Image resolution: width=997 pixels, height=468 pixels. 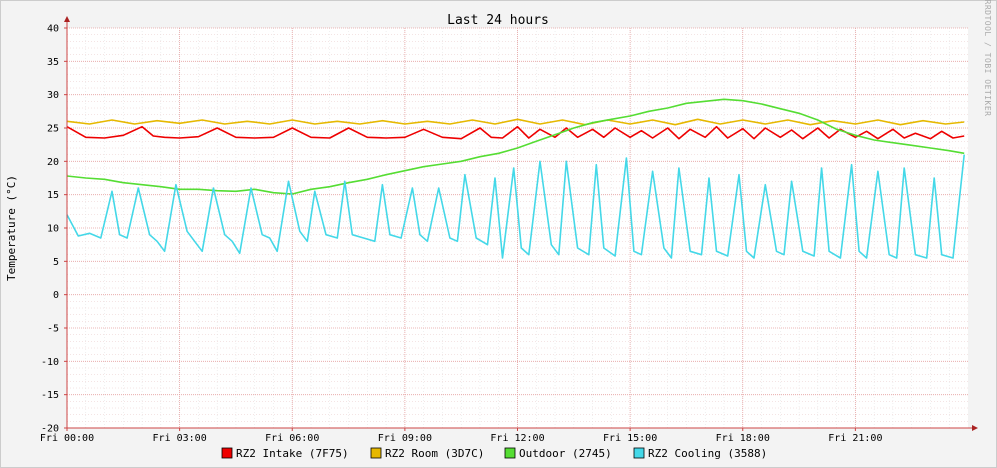 I want to click on y-tick-label: 0, so click(x=56, y=295).